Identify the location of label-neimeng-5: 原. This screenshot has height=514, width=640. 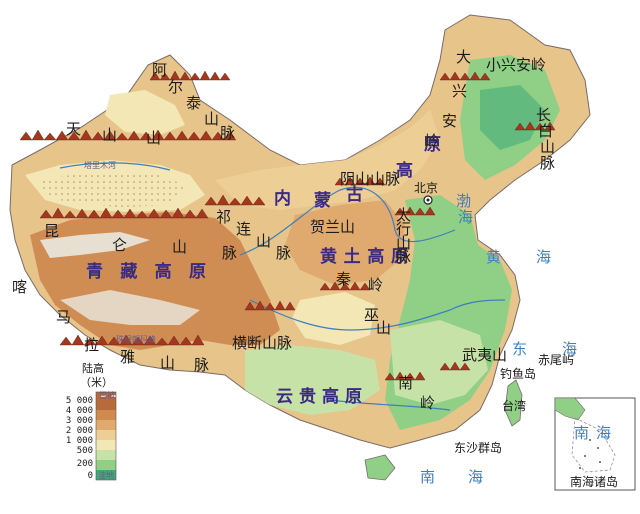
(432, 145).